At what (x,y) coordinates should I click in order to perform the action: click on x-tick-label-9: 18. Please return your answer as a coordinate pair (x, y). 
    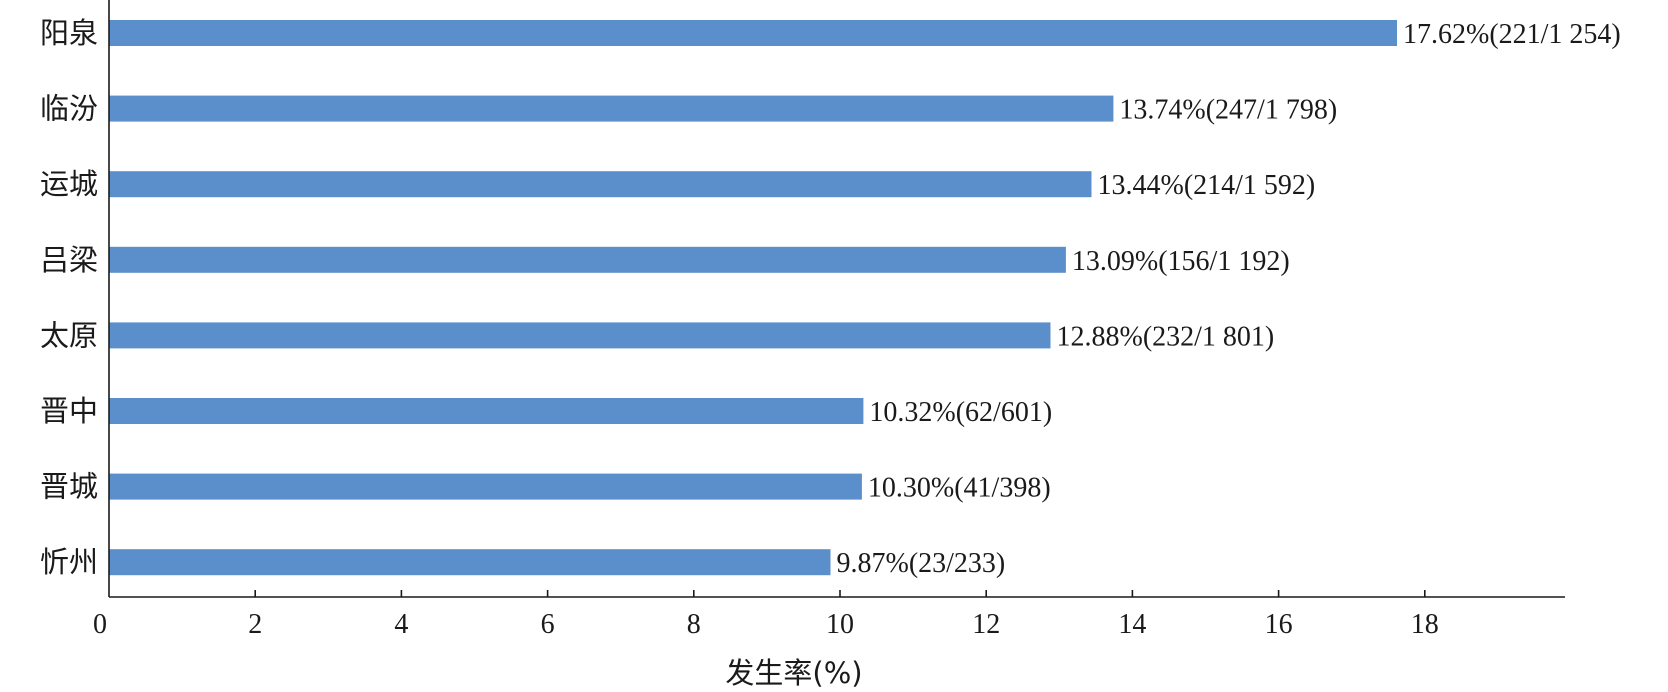
    Looking at the image, I should click on (1425, 624).